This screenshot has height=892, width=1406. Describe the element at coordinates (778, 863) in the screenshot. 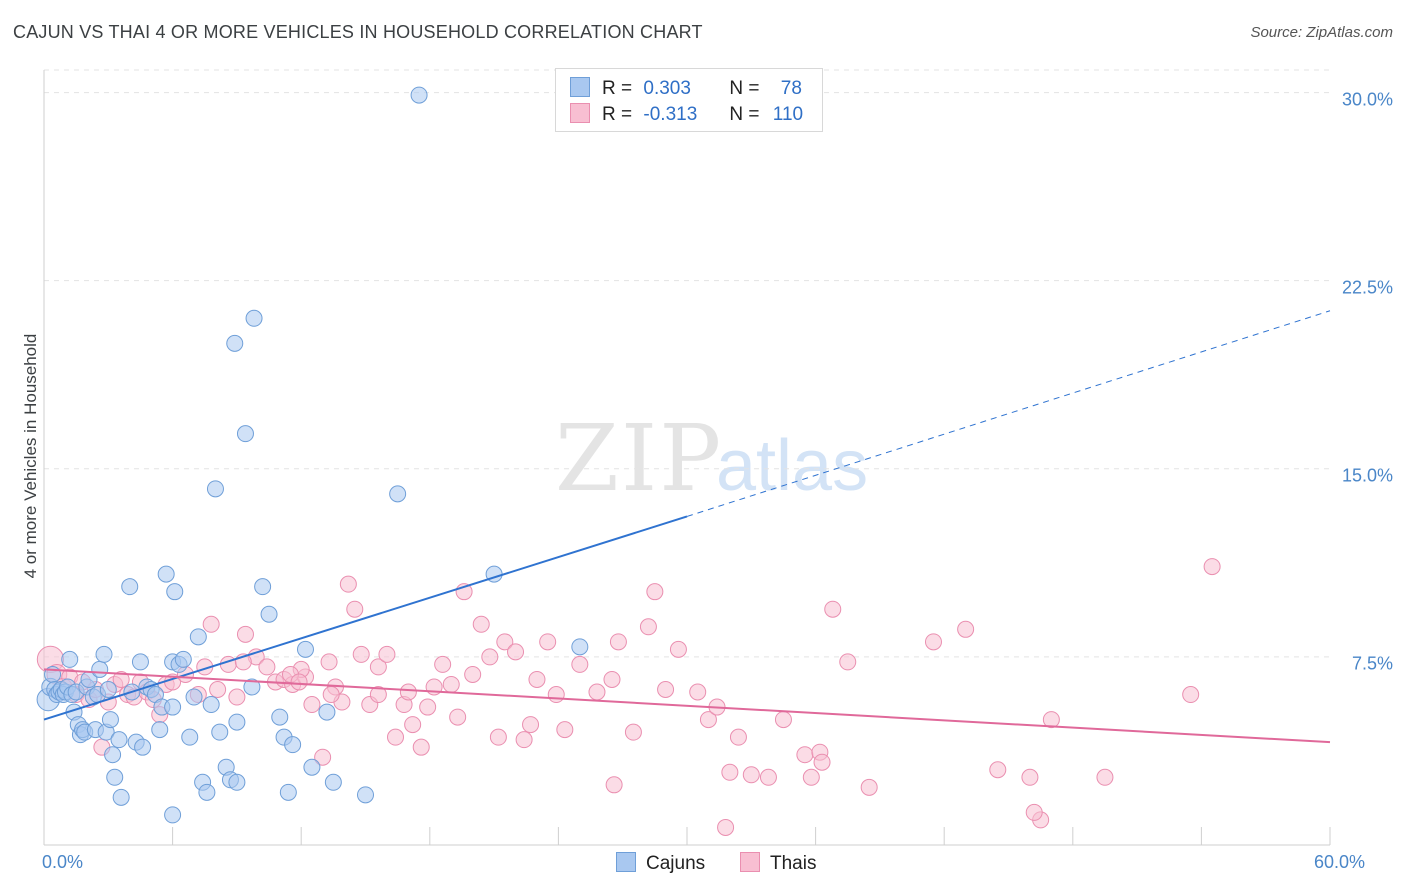

I see `legend-item-thais: Thais` at that location.